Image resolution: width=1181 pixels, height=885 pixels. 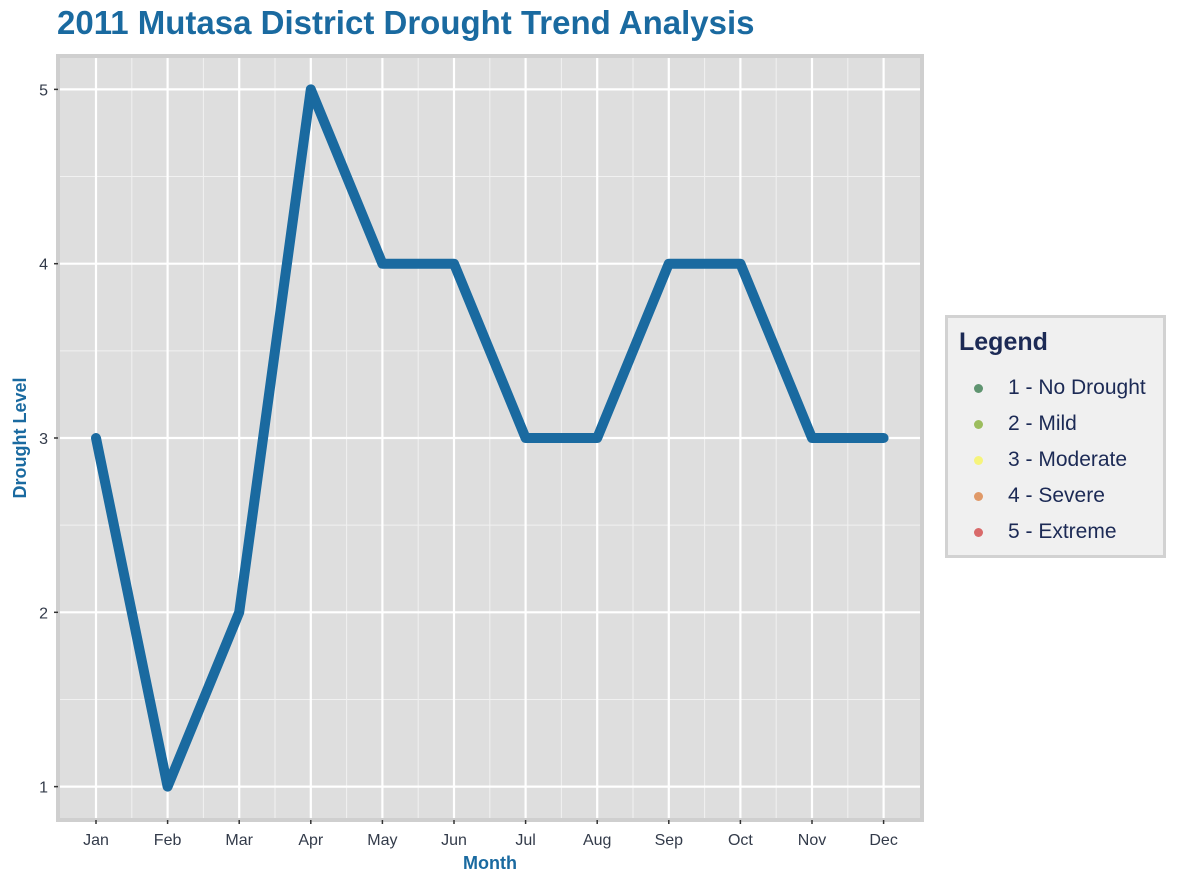 I want to click on y-tick-label: 3, so click(x=43, y=439).